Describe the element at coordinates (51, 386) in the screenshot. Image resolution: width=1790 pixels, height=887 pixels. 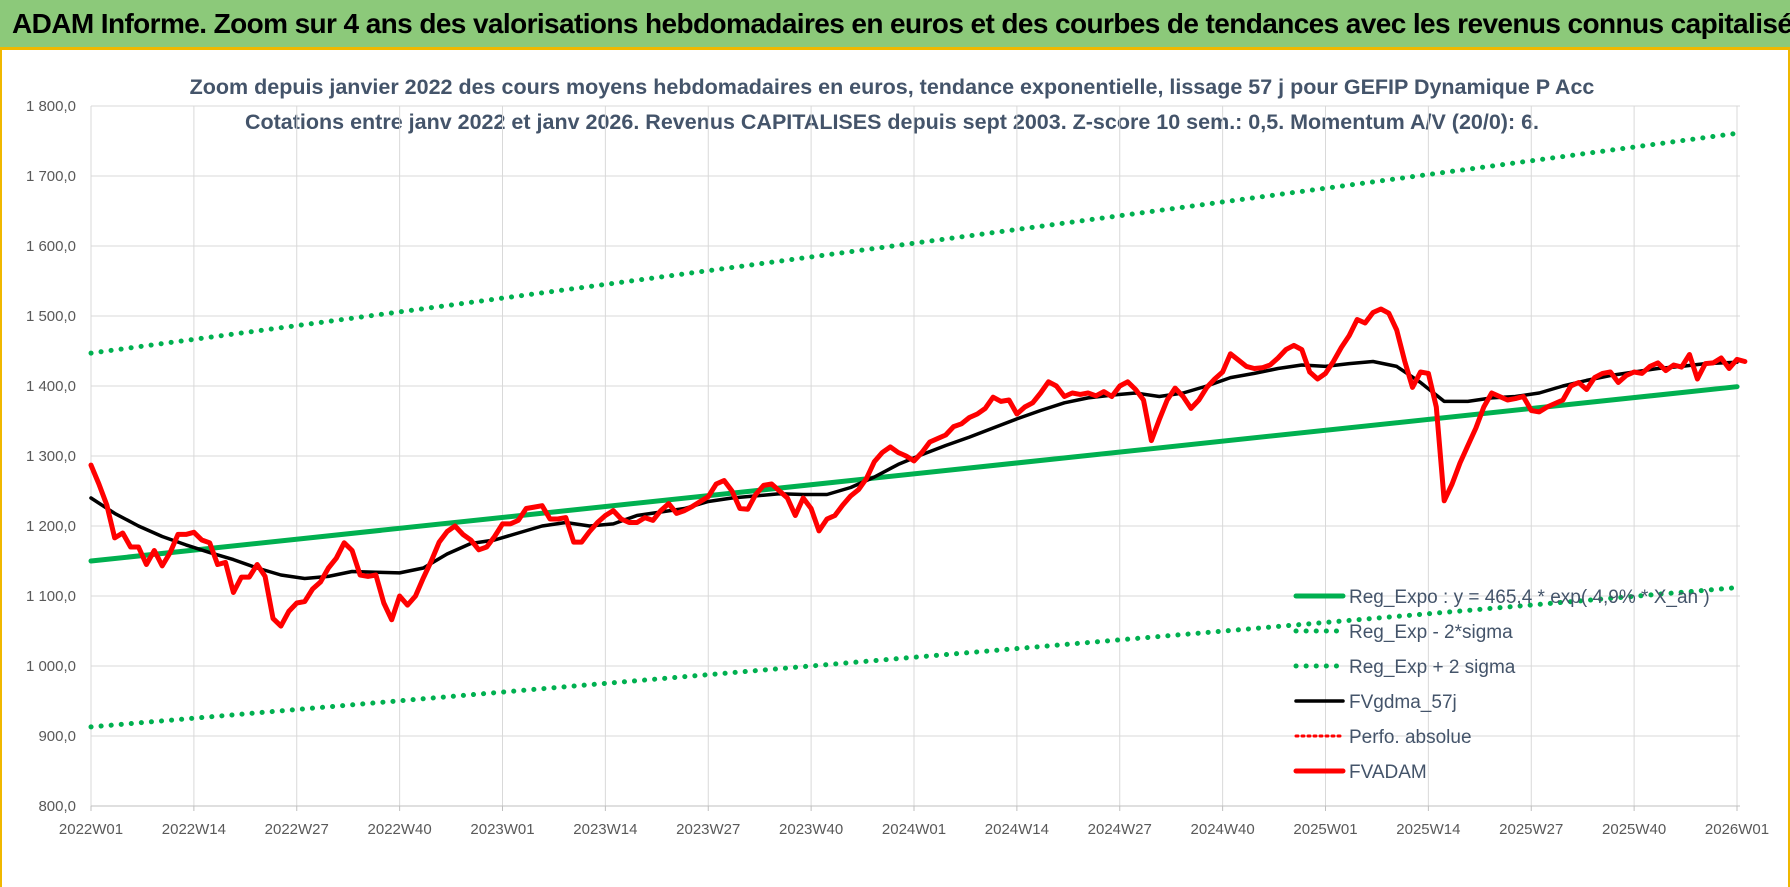
I see `y-tick-label: 1 400,0` at that location.